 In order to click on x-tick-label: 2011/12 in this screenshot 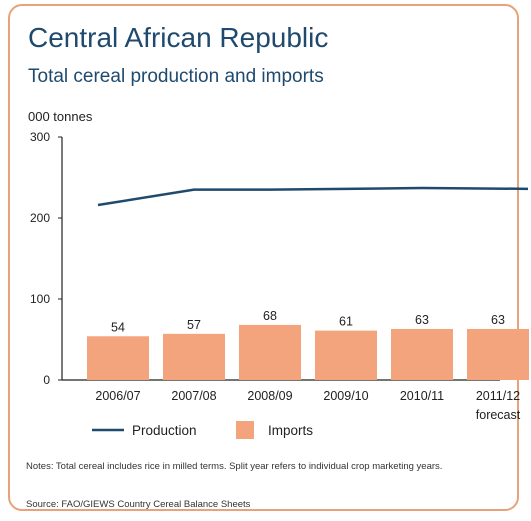, I will do `click(498, 396)`.